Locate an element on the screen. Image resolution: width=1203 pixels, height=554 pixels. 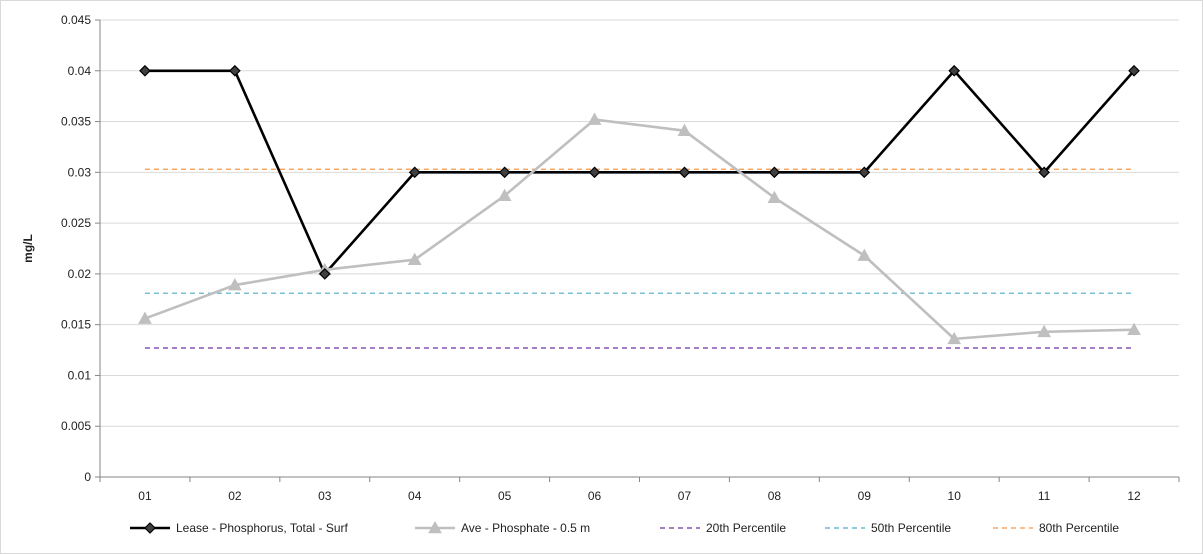
y-tick-label: 0.045 is located at coordinates (76, 20).